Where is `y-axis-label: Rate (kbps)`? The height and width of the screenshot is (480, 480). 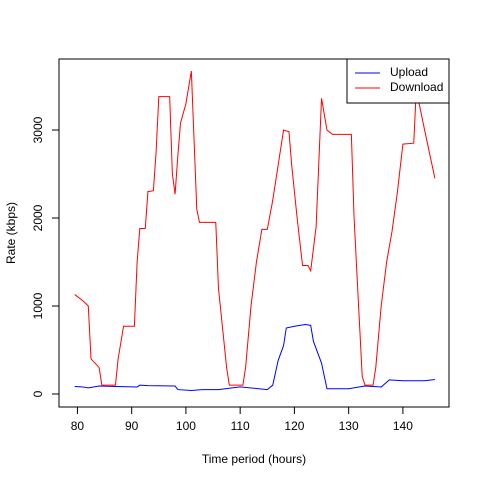
y-axis-label: Rate (kbps) is located at coordinates (11, 233).